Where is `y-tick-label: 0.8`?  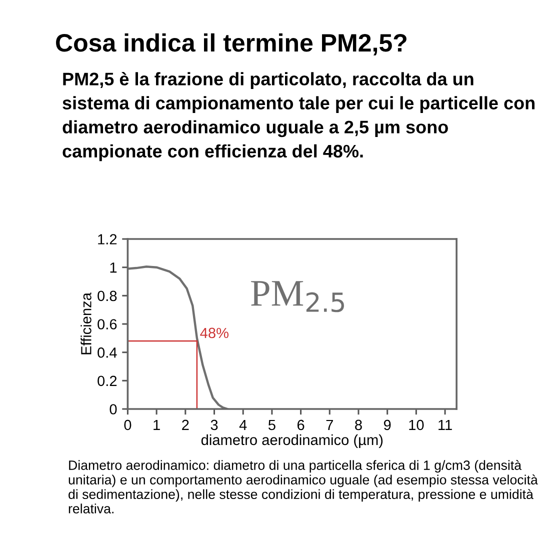
y-tick-label: 0.8 is located at coordinates (107, 296).